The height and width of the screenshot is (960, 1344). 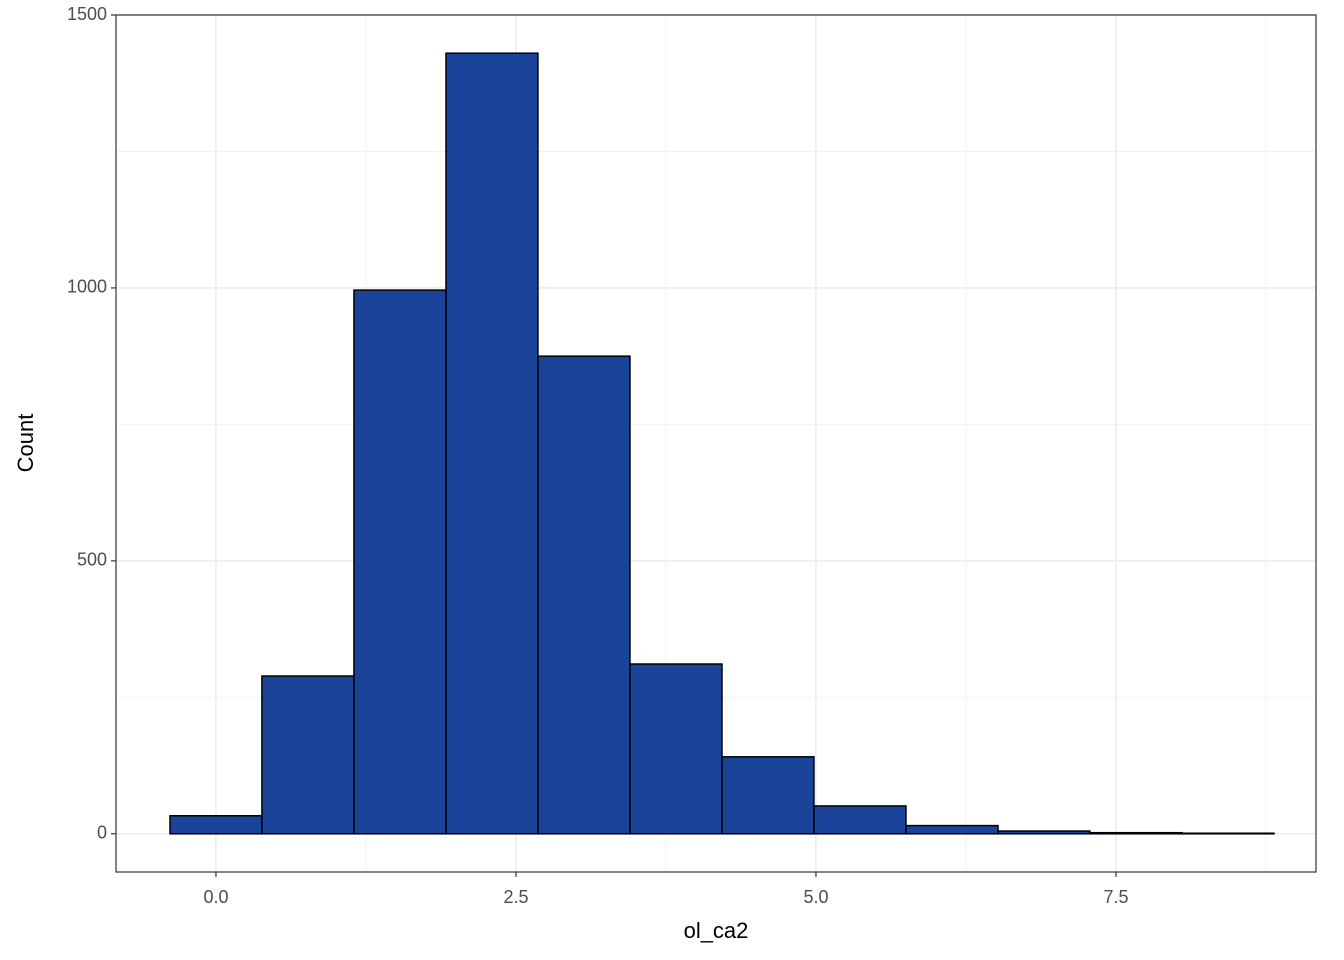 What do you see at coordinates (515, 897) in the screenshot?
I see `x-tick-label: 2.5` at bounding box center [515, 897].